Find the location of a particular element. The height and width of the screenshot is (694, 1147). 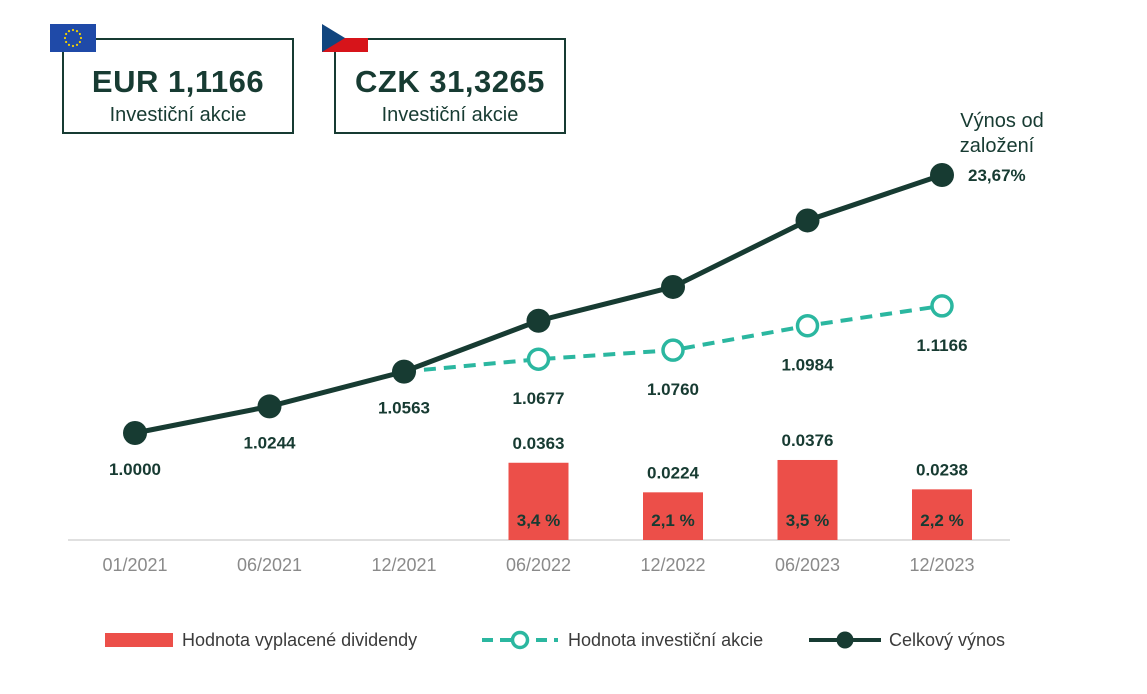

legend-dividend-swatch is located at coordinates (139, 640).